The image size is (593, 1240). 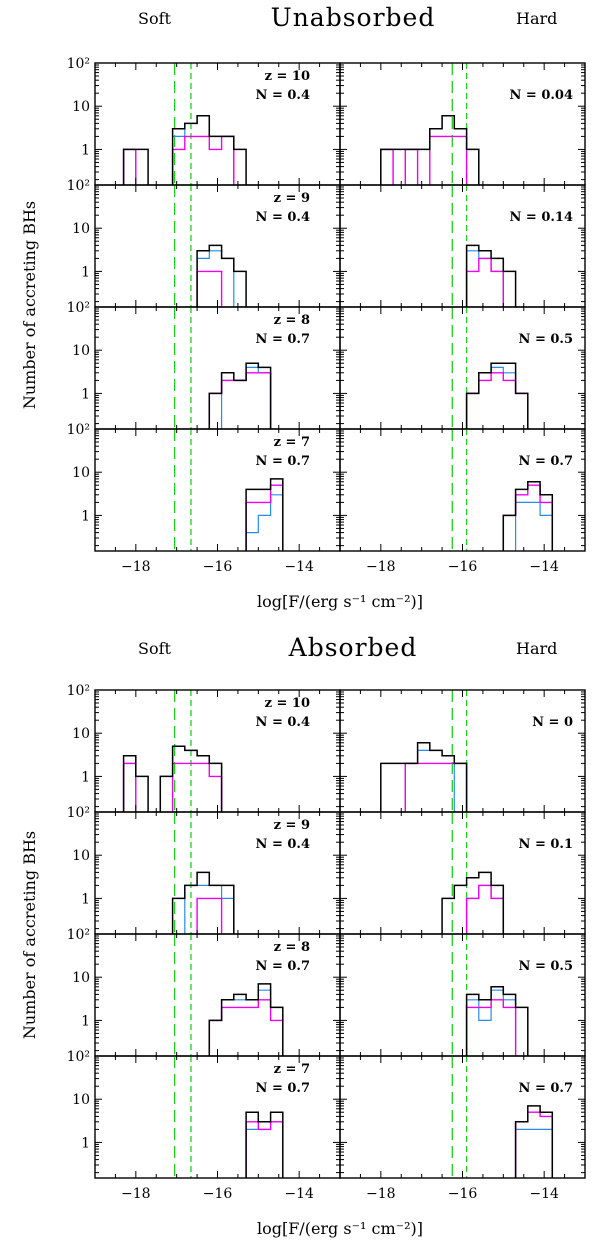 What do you see at coordinates (463, 1194) in the screenshot?
I see `p2-col2-x-tick-label: −16` at bounding box center [463, 1194].